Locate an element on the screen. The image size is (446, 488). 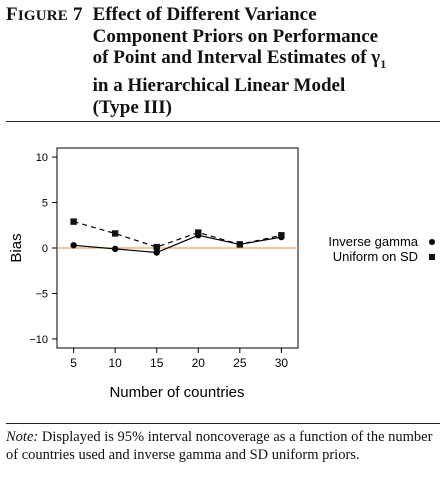
figure-title-line-3-text: of Point and Interval Estimates of γ is located at coordinates (236, 57).